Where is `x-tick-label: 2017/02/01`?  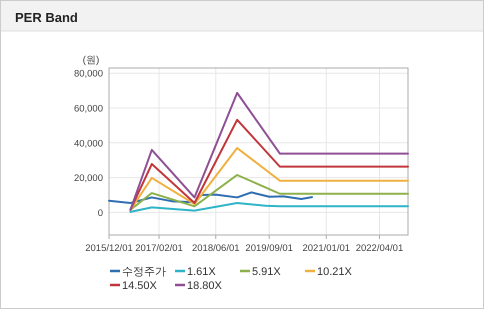
x-tick-label: 2017/02/01 is located at coordinates (159, 248).